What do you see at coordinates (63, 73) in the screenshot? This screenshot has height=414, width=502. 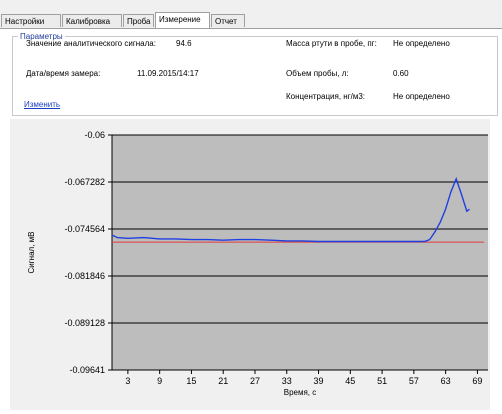 I see `datetime-label: Дата/время замера:` at bounding box center [63, 73].